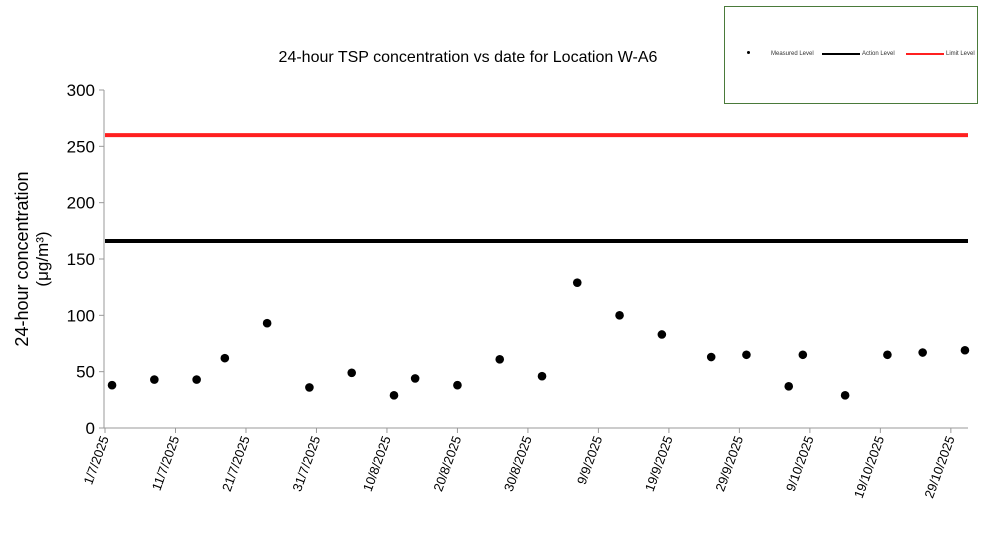 The image size is (983, 543). I want to click on y-tick-label: 150, so click(81, 259).